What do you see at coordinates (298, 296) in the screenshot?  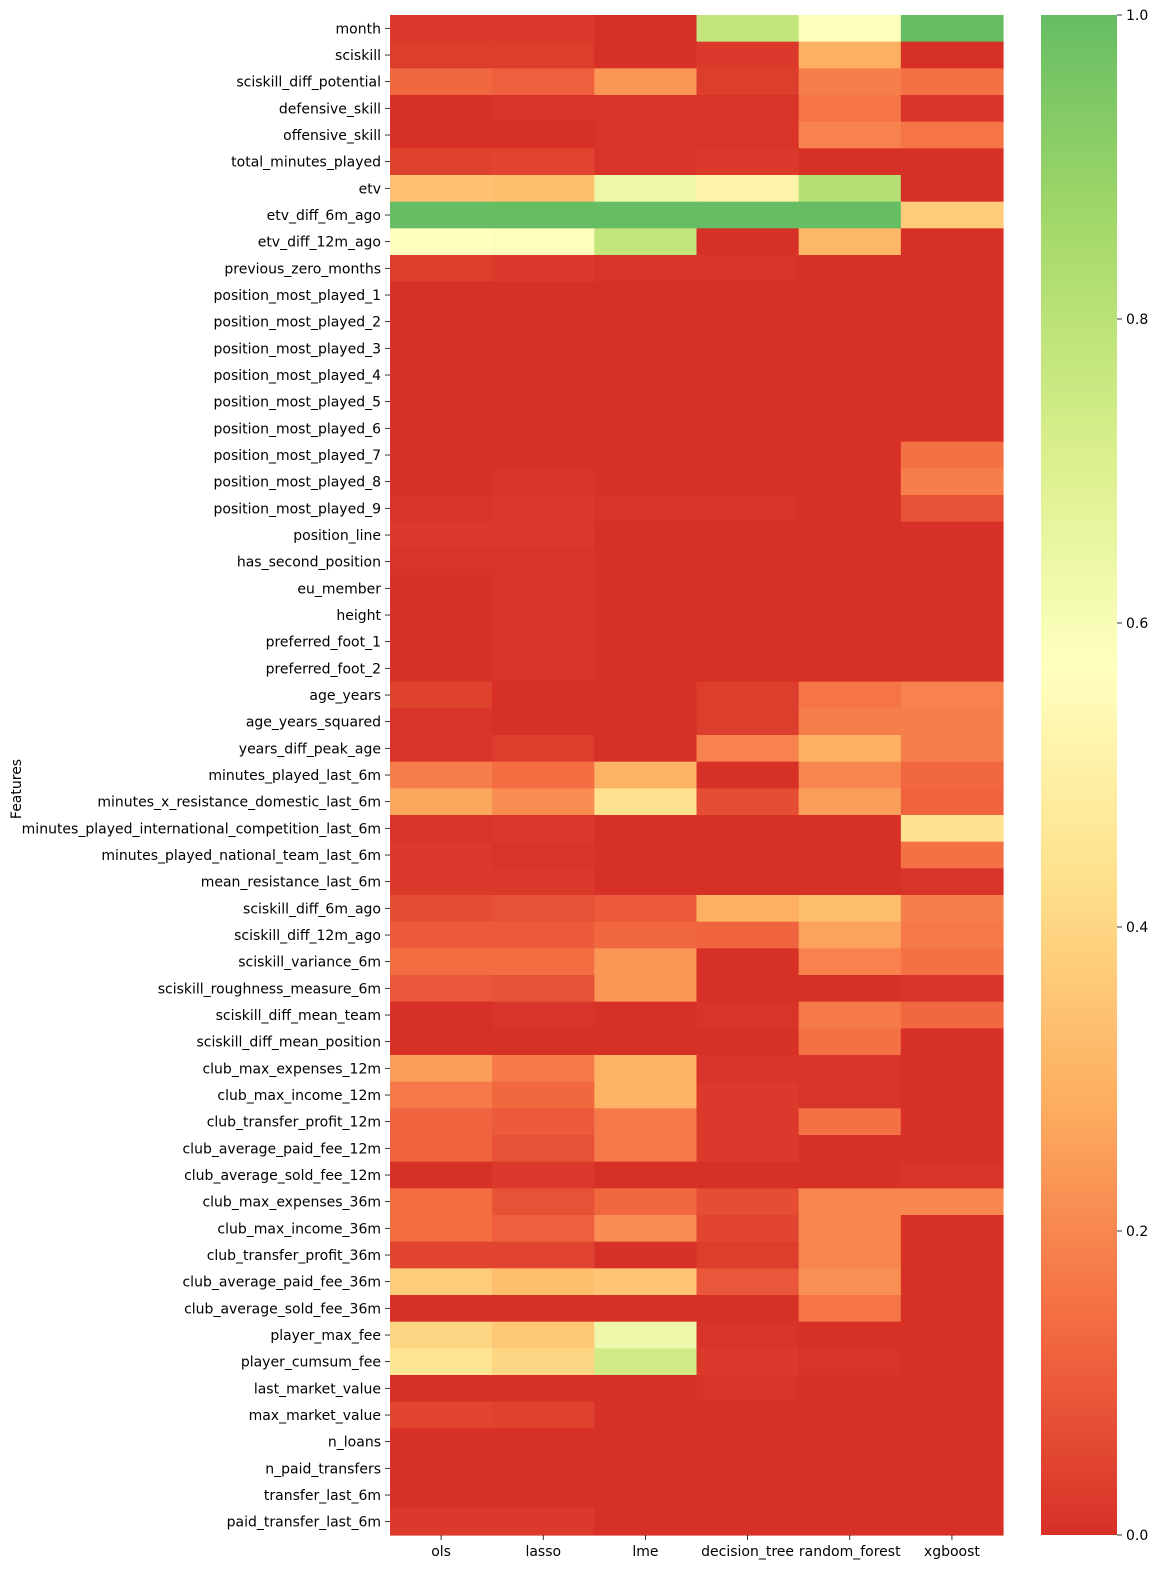 I see `row-label: position_most_played_1` at bounding box center [298, 296].